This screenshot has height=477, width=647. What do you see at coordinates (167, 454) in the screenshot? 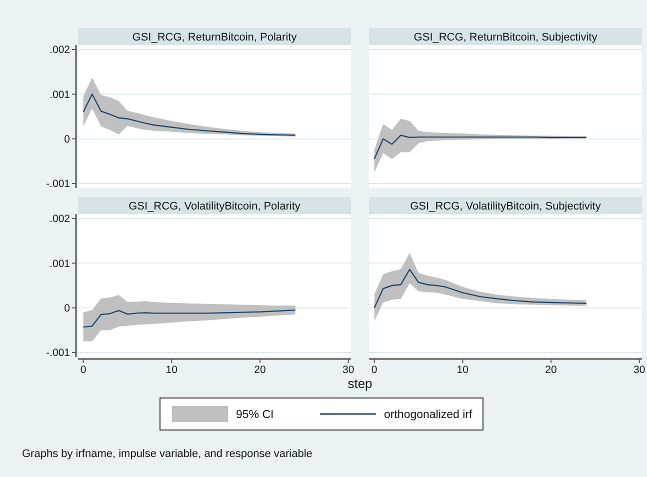
I see `text: Graphs by irfname, impulse variable, and response variable` at bounding box center [167, 454].